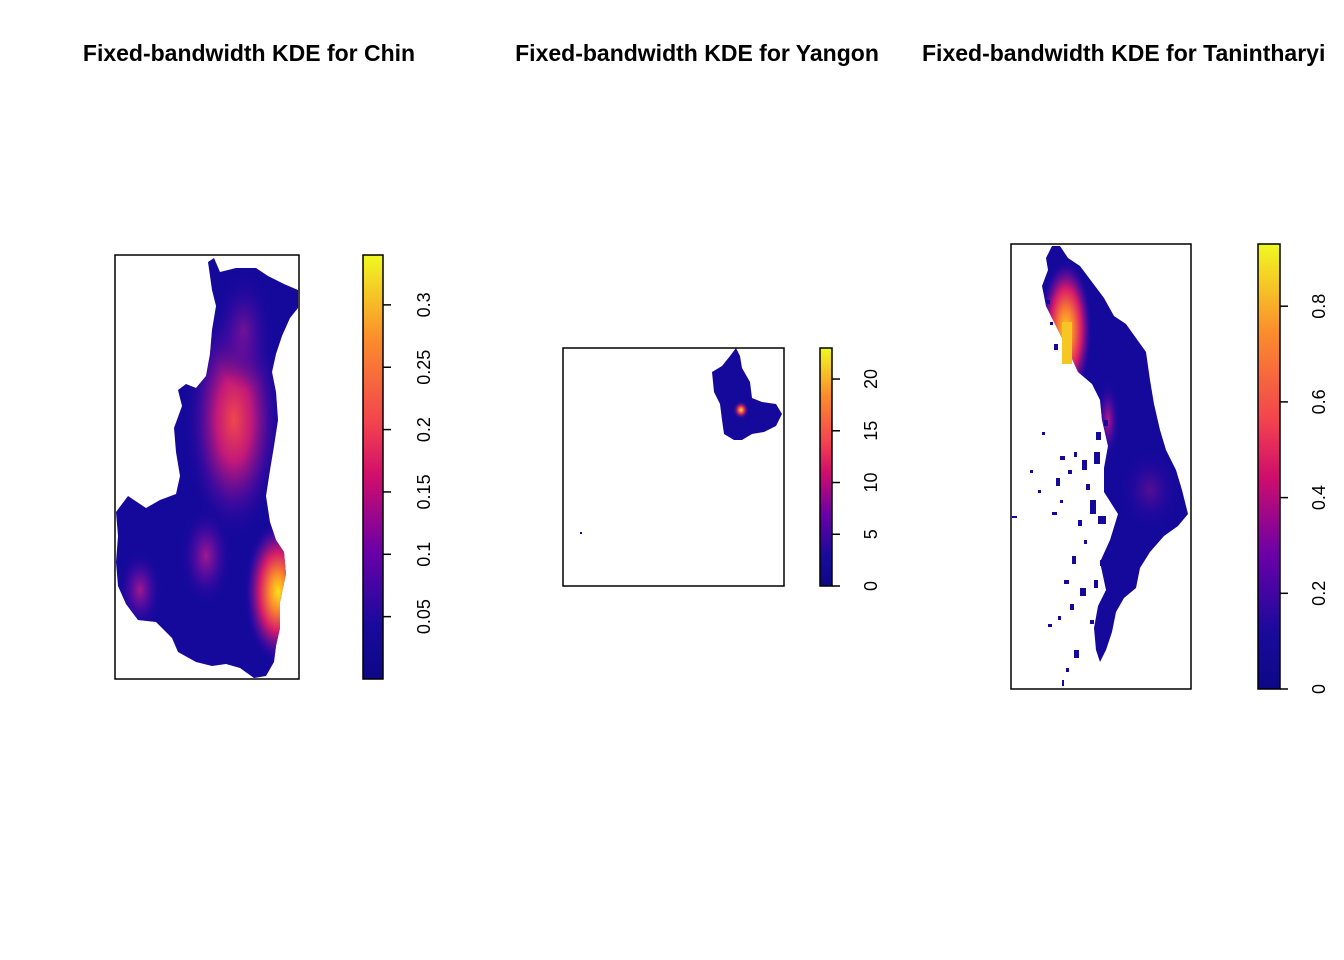 This screenshot has height=960, width=1344. I want to click on colorbar-tick-label: 0.4, so click(1319, 497).